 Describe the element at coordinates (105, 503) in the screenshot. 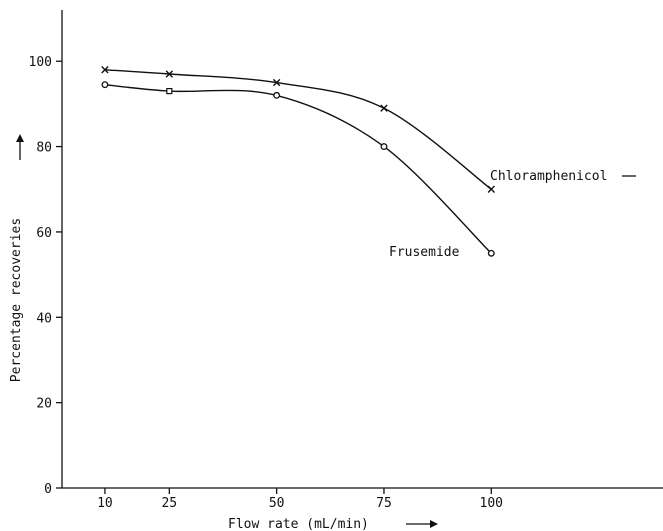

I see `x-tick-label-10: 10` at that location.